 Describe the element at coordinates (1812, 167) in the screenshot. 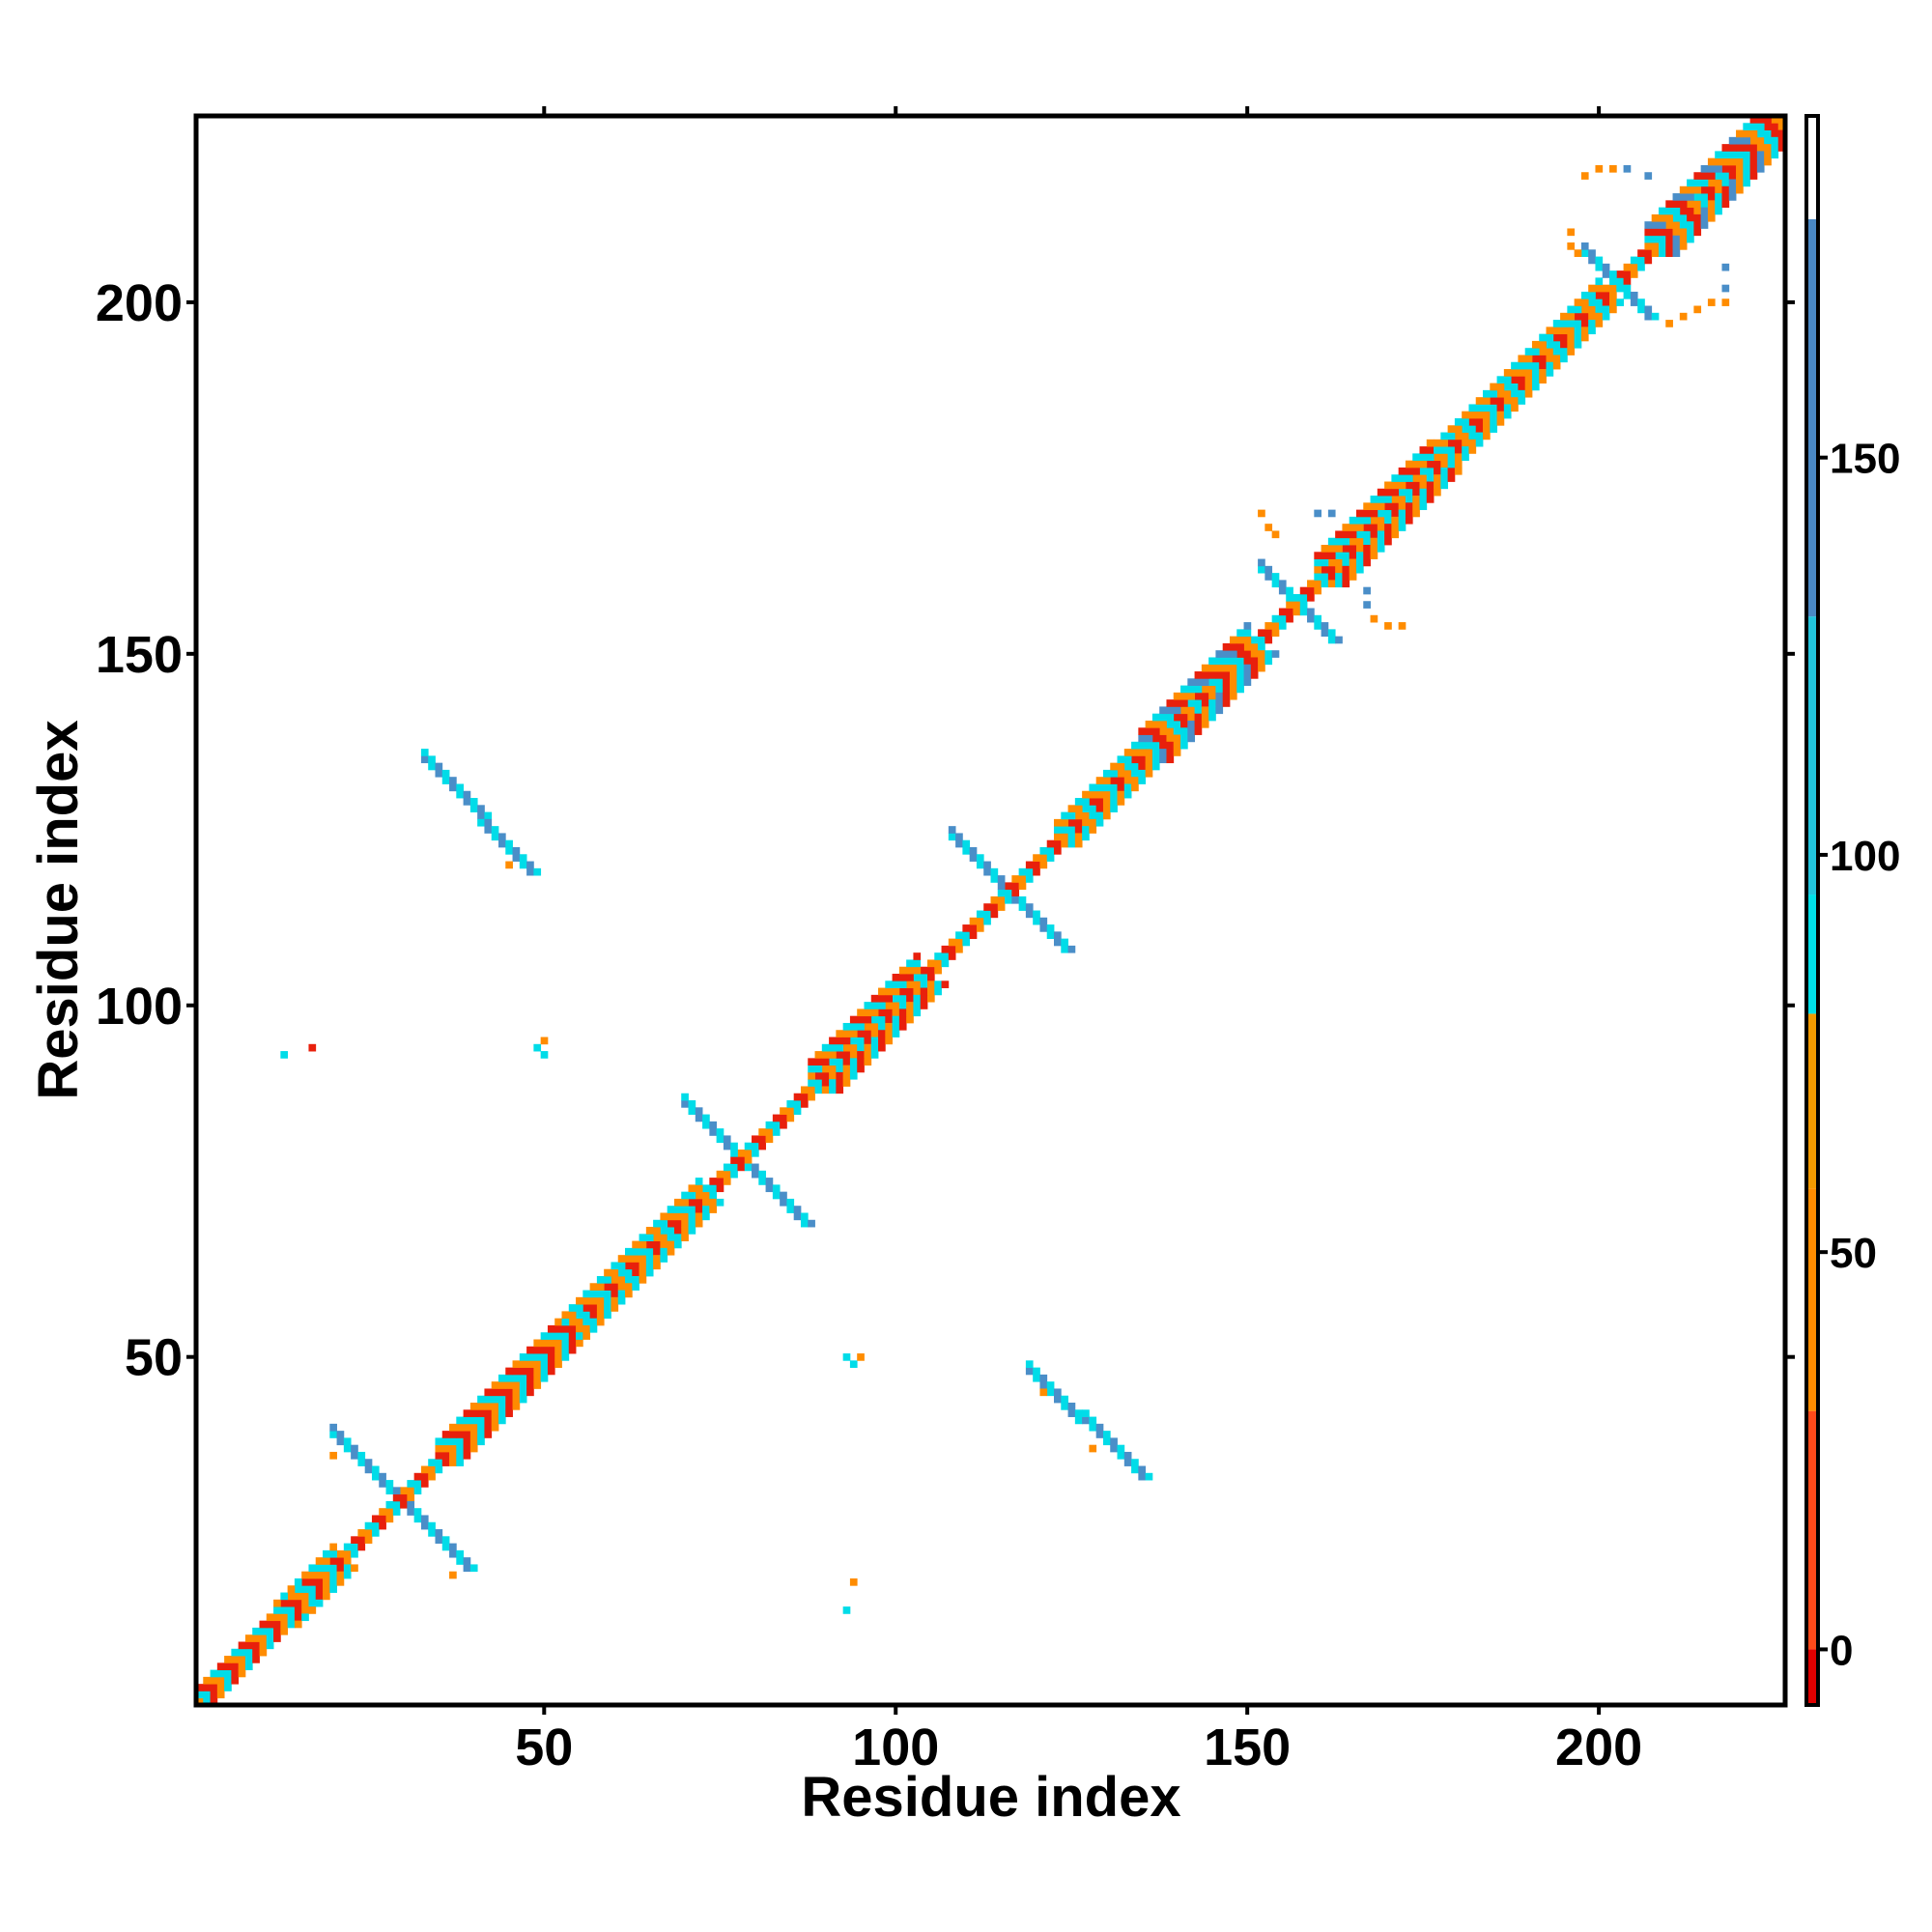

I see `colorbar-band` at that location.